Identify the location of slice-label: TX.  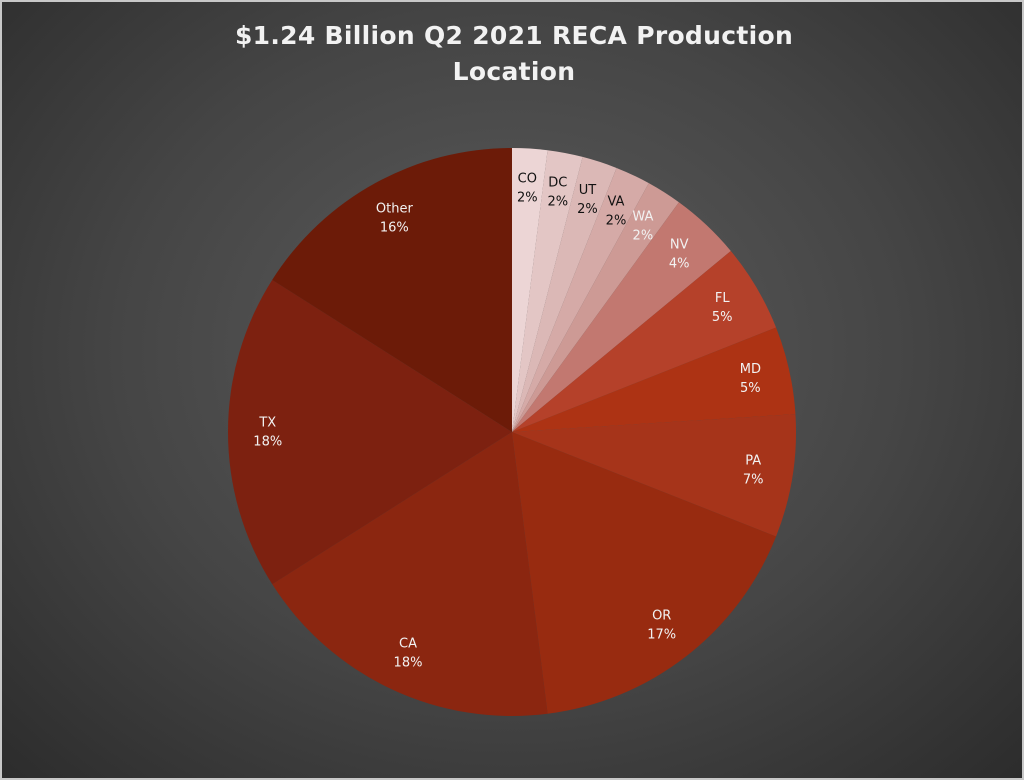
(267, 423).